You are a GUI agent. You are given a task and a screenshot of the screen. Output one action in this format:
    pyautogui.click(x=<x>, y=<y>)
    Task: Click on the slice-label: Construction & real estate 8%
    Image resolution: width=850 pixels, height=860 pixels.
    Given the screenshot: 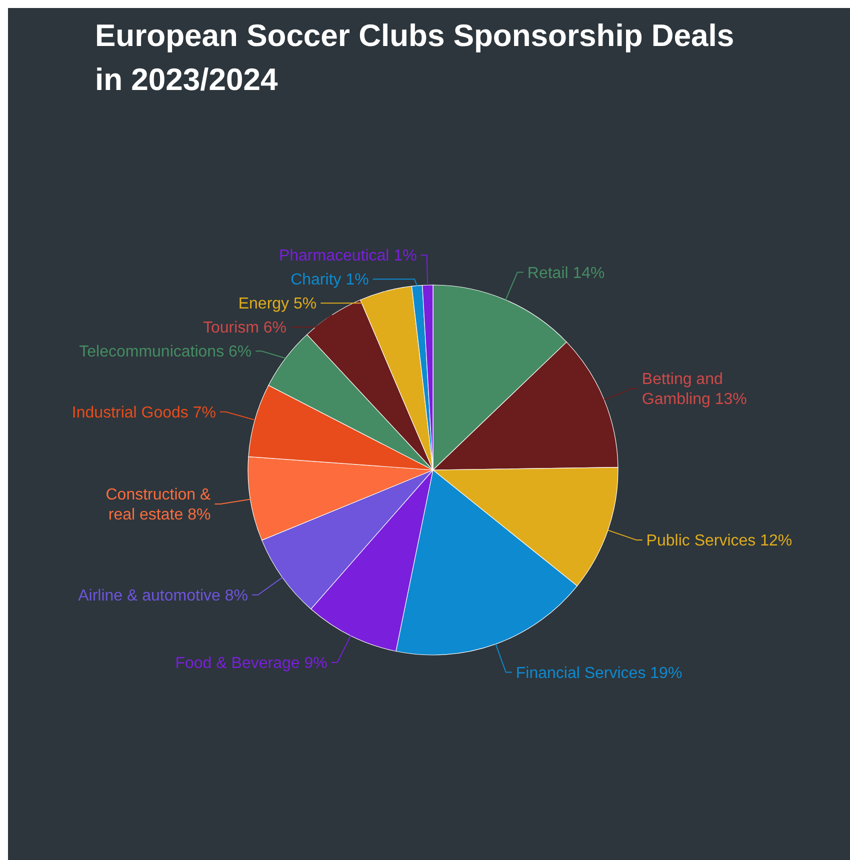 What is the action you would take?
    pyautogui.click(x=159, y=505)
    